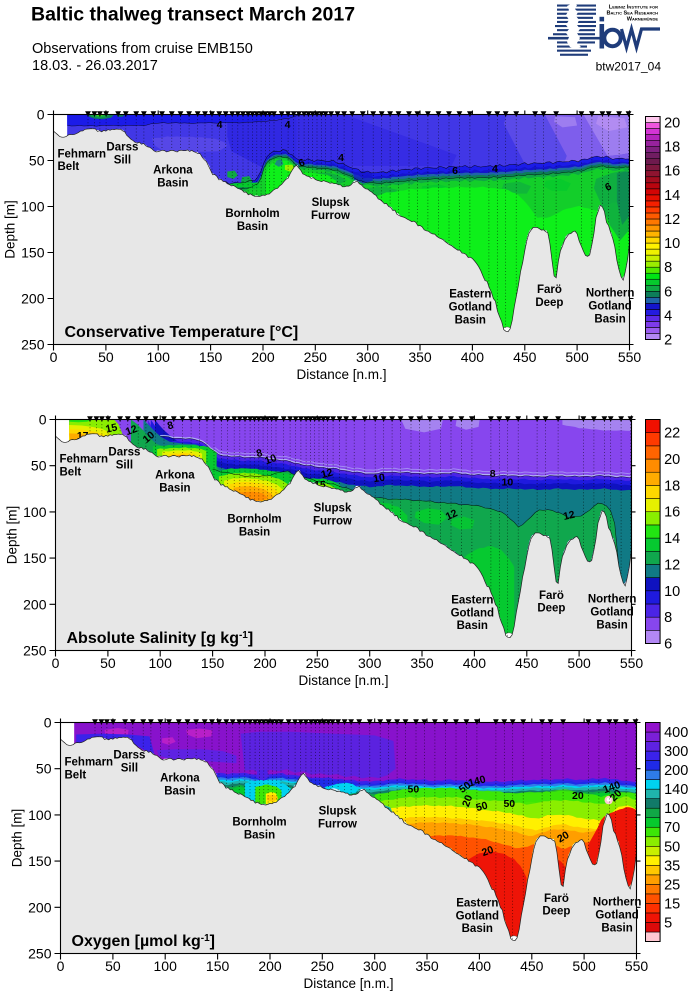 This screenshot has width=689, height=1000. What do you see at coordinates (193, 15) in the screenshot?
I see `svg-text:Baltic thalweg transect March: Baltic thalweg transect March 2017` at bounding box center [193, 15].